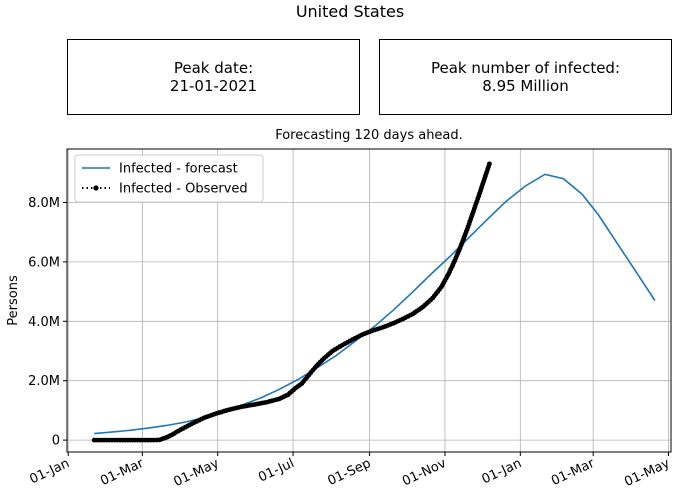 This screenshot has width=700, height=500. Describe the element at coordinates (44, 322) in the screenshot. I see `y-tick-label: 4.0M` at that location.